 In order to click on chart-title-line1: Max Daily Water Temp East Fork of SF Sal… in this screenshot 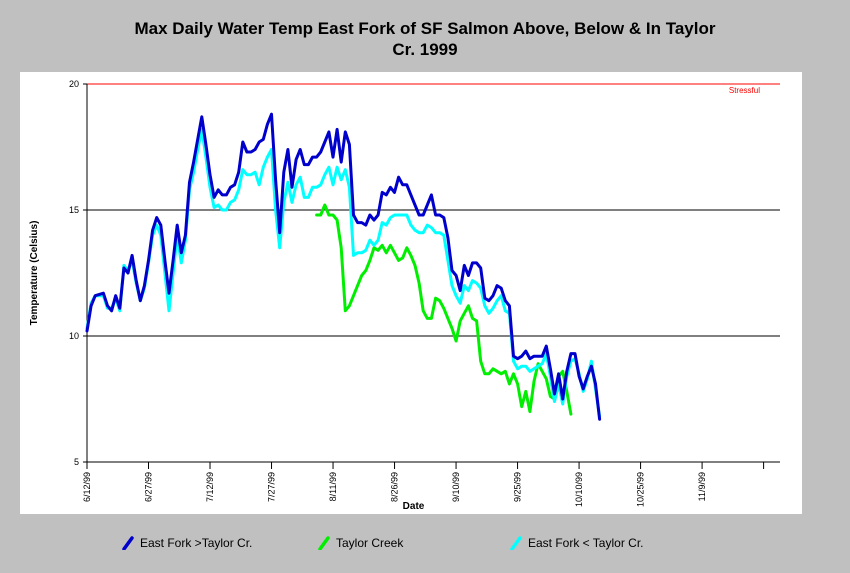, I will do `click(425, 28)`.